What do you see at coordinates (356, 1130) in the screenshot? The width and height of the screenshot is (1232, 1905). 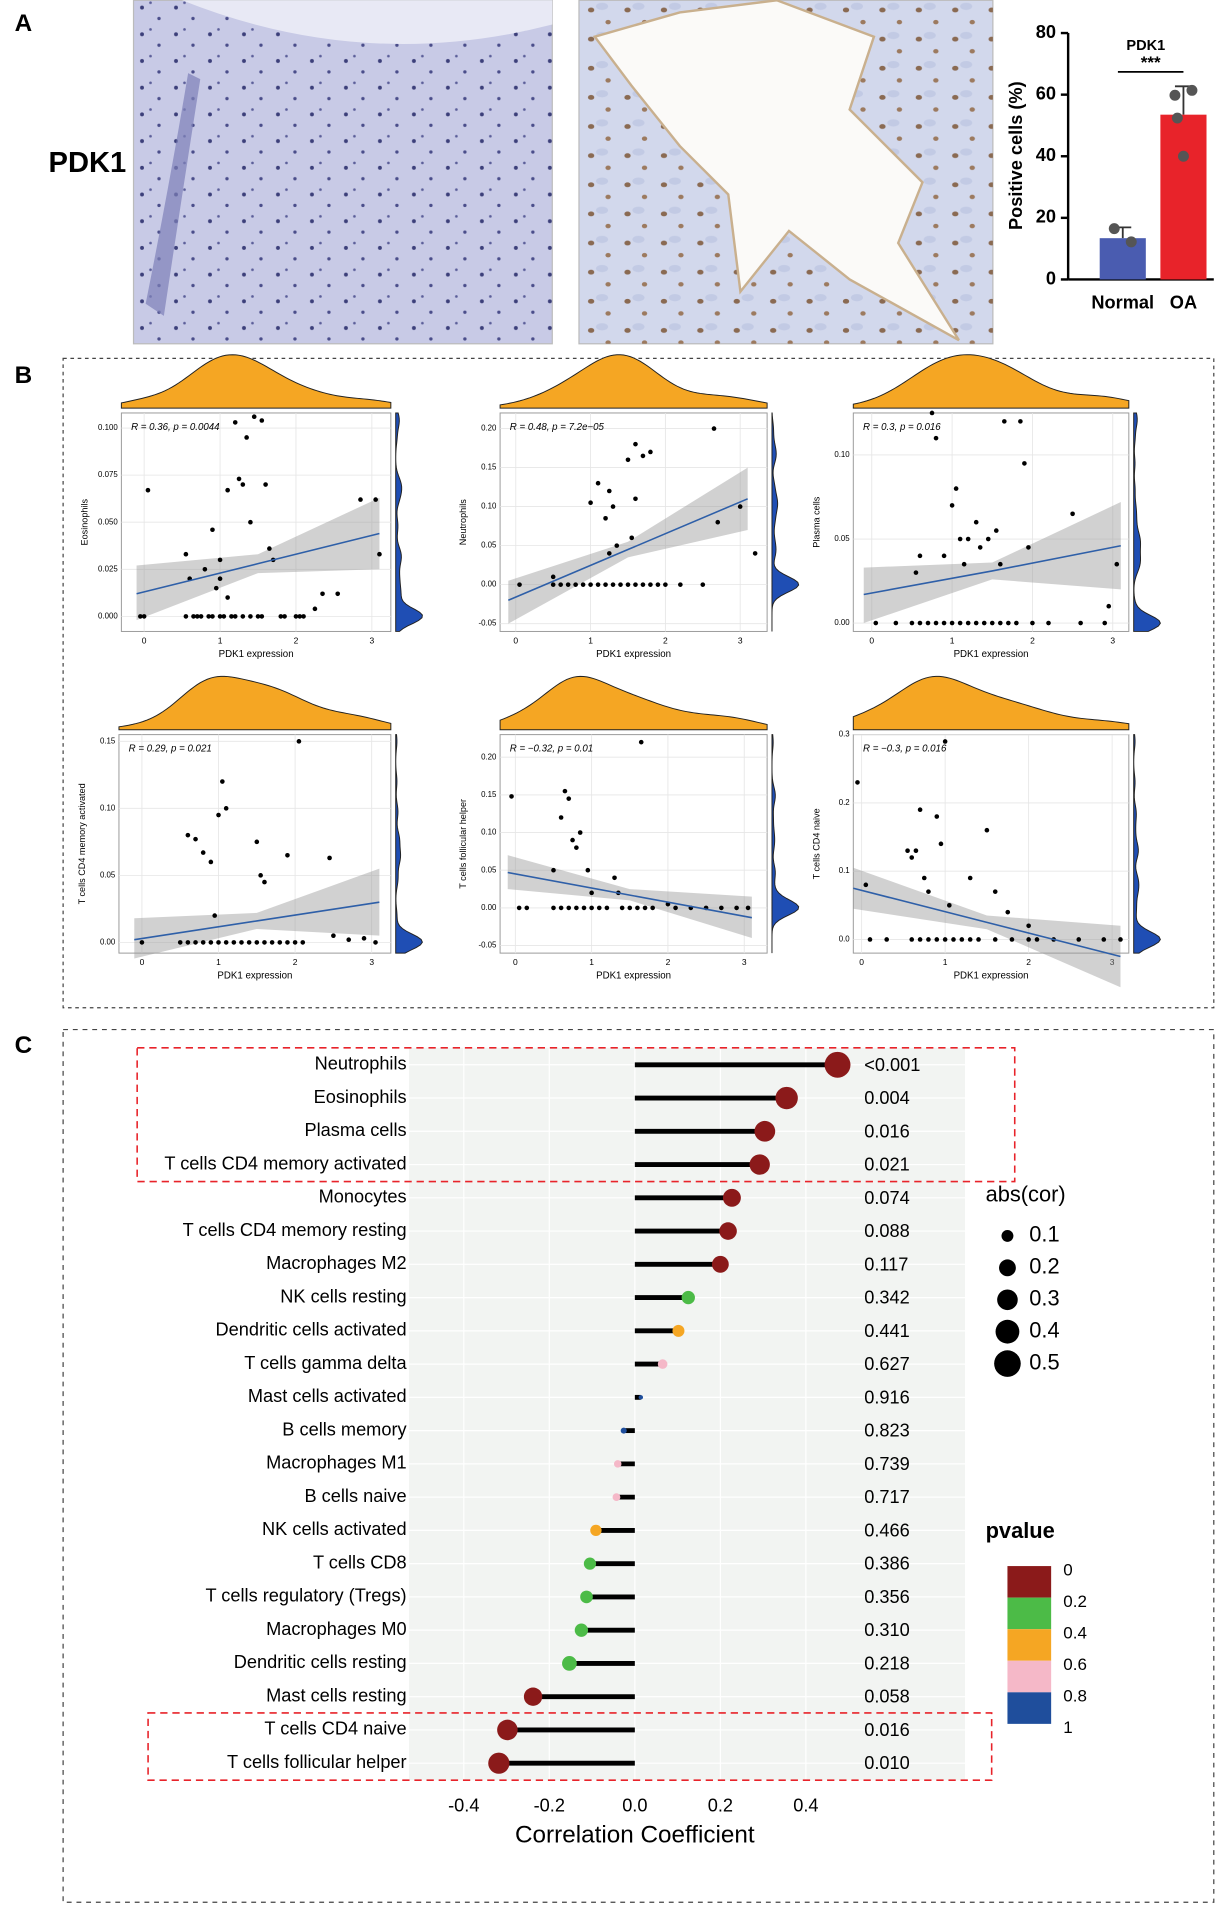 I see `category-label: Plasma cells` at bounding box center [356, 1130].